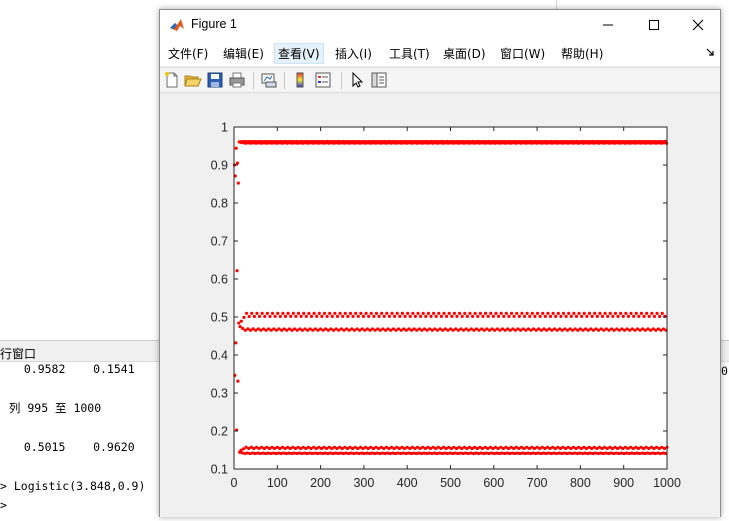 The width and height of the screenshot is (729, 521). I want to click on print-icon, so click(237, 80).